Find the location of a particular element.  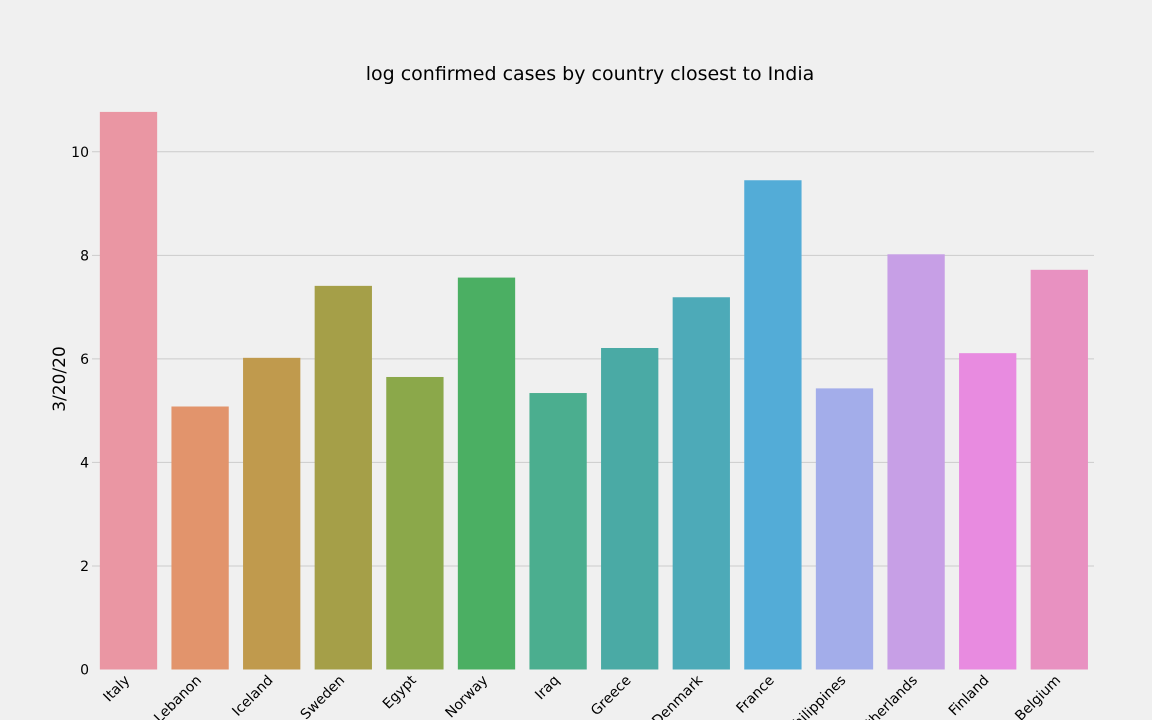

x-tick-label: Philippines is located at coordinates (817, 696).